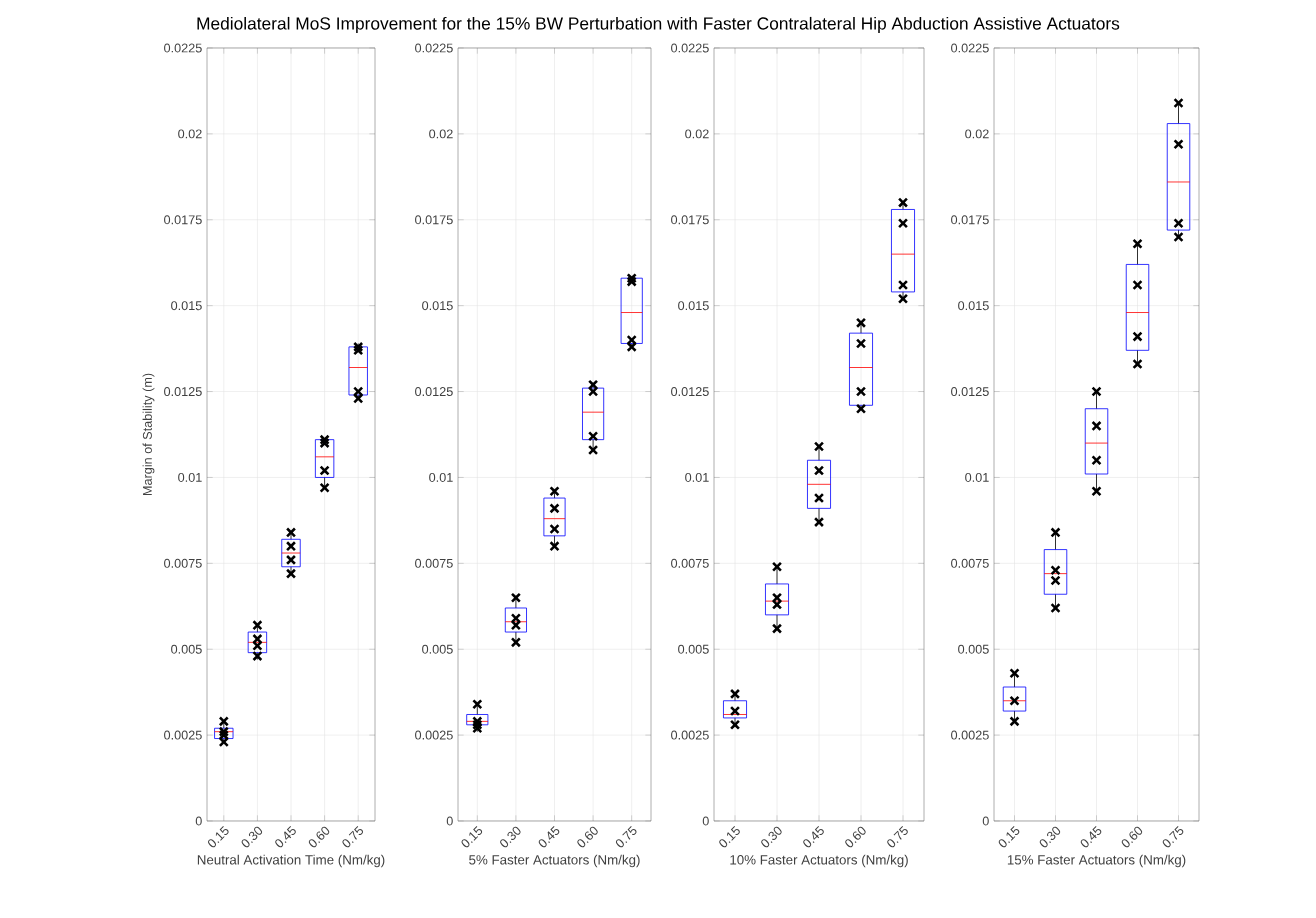 This screenshot has width=1316, height=918. Describe the element at coordinates (658, 25) in the screenshot. I see `text: Mediolateral MoS Improvement for the 15% BW Perturbation with Faster Contralateral Hip Abduction Assistive Actuators` at that location.